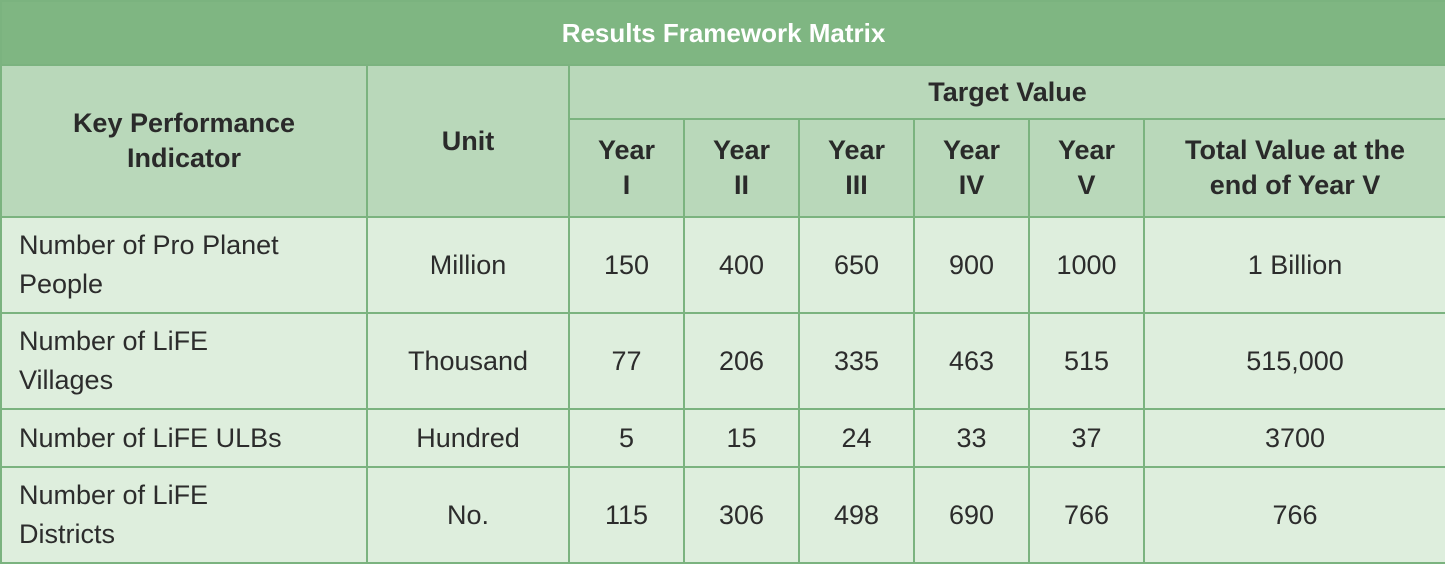 This screenshot has width=1445, height=564. What do you see at coordinates (741, 168) in the screenshot?
I see `header-year-2: Year II` at bounding box center [741, 168].